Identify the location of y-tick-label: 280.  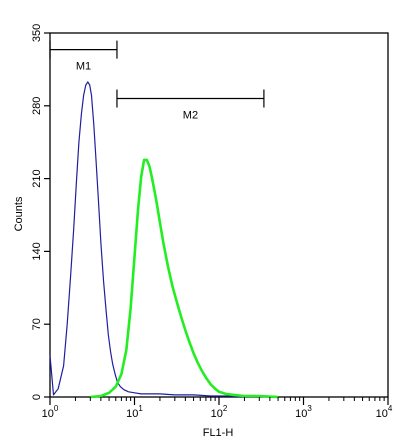
(37, 106).